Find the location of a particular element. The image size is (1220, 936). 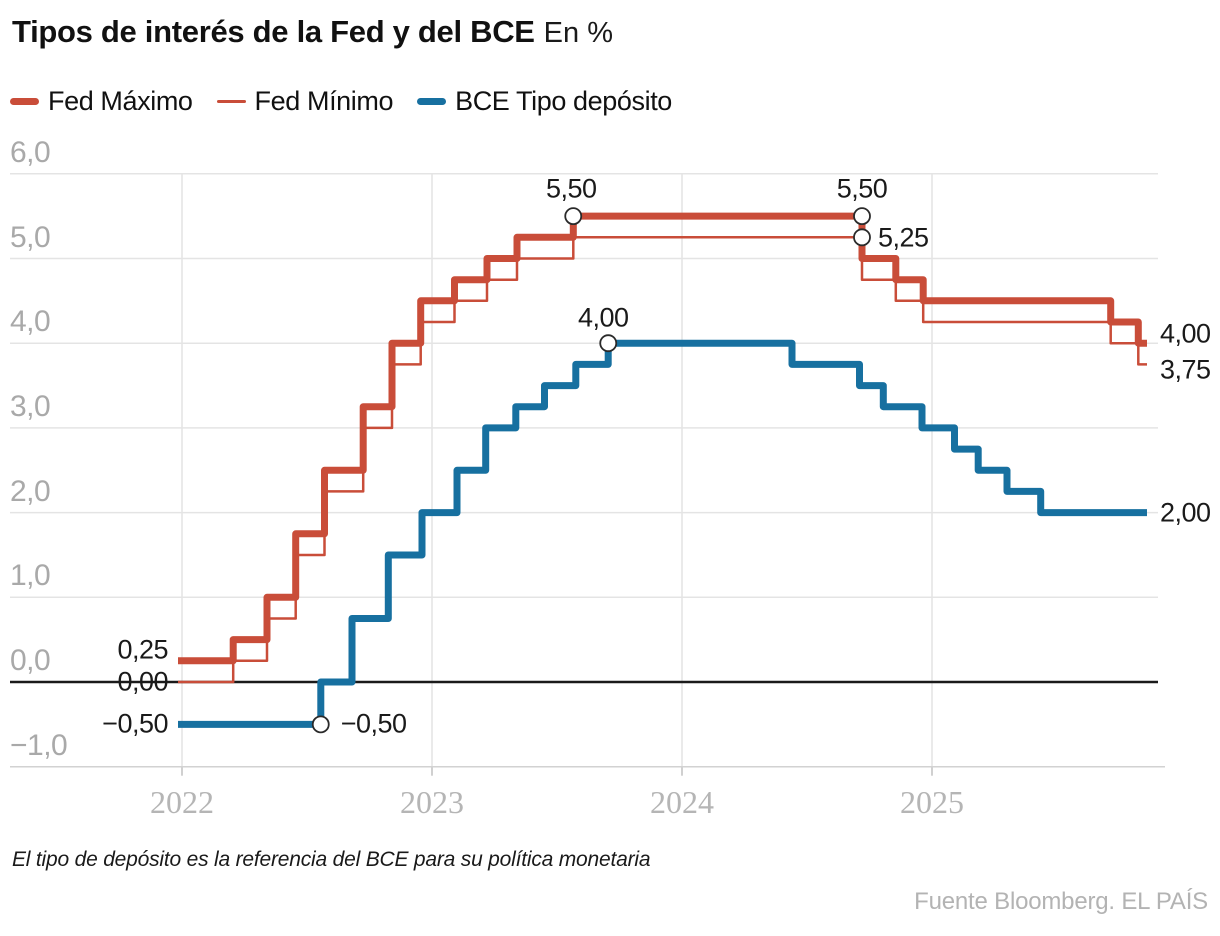

y-axis-label: 0,0 is located at coordinates (30, 660).